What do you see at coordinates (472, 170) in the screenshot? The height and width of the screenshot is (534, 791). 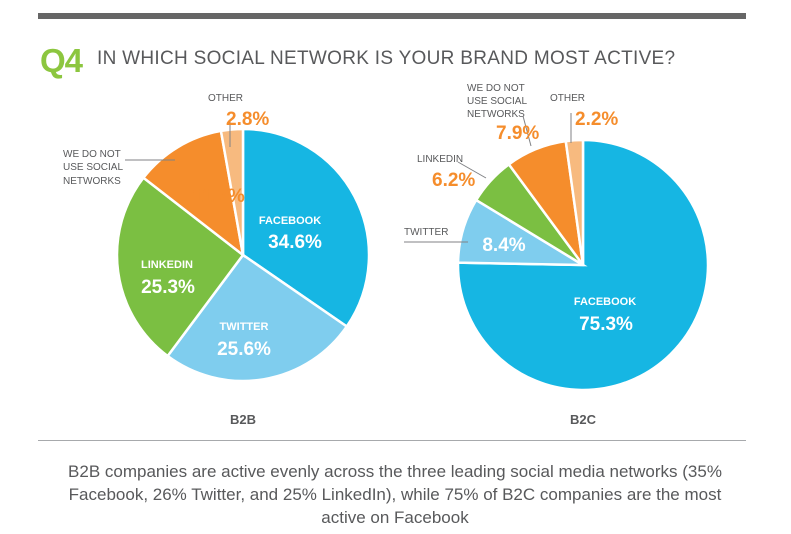 I see `b2c-leader-linkedin` at bounding box center [472, 170].